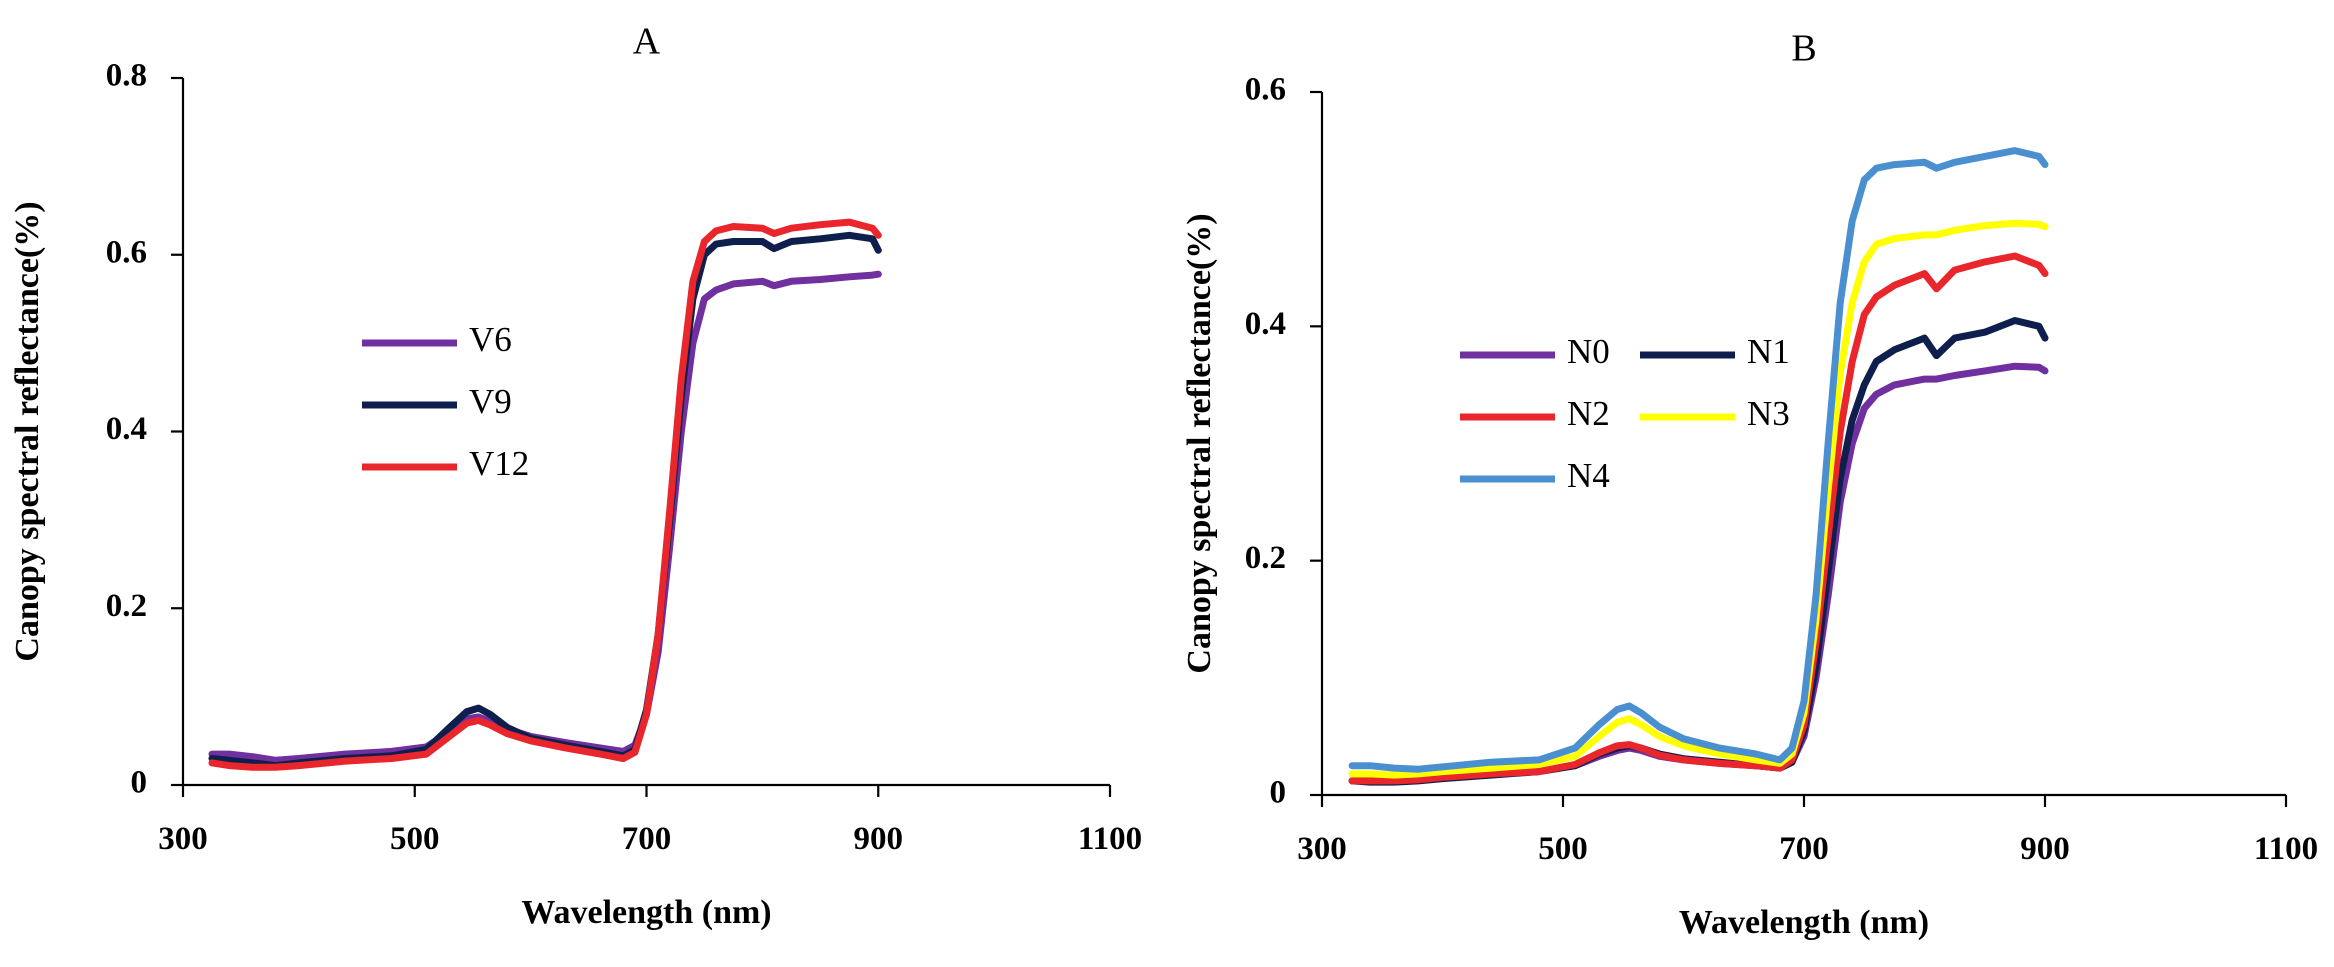 Image resolution: width=2334 pixels, height=967 pixels. I want to click on panel-b-legend-label-n2: N2, so click(1588, 413).